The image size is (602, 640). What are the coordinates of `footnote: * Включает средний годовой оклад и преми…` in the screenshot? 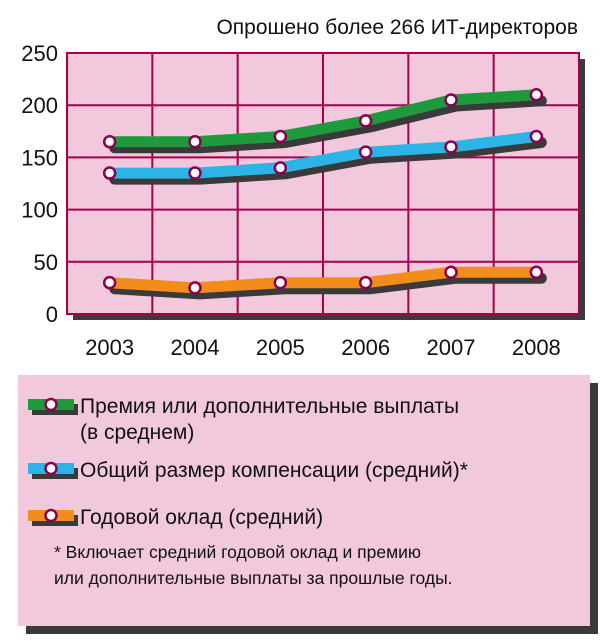 It's located at (253, 565).